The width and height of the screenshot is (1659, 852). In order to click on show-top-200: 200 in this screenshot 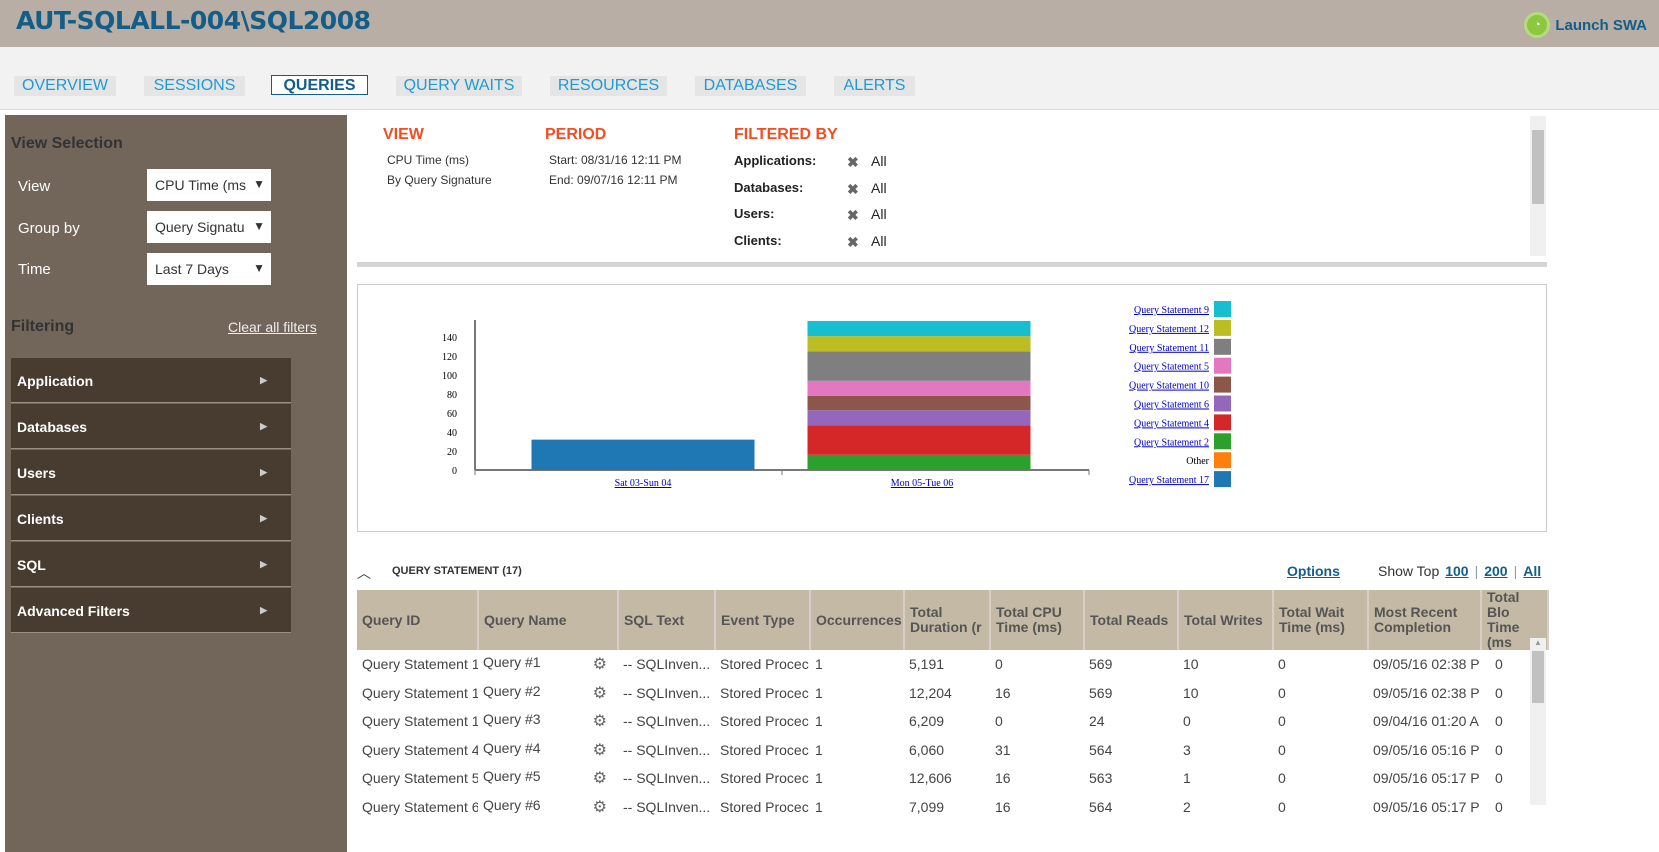, I will do `click(1496, 571)`.